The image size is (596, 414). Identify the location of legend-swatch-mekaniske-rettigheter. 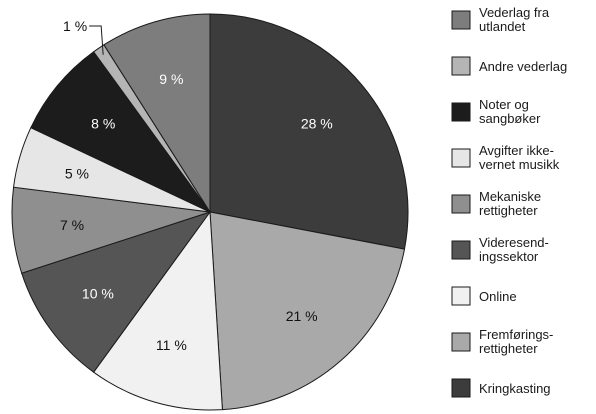
(461, 204).